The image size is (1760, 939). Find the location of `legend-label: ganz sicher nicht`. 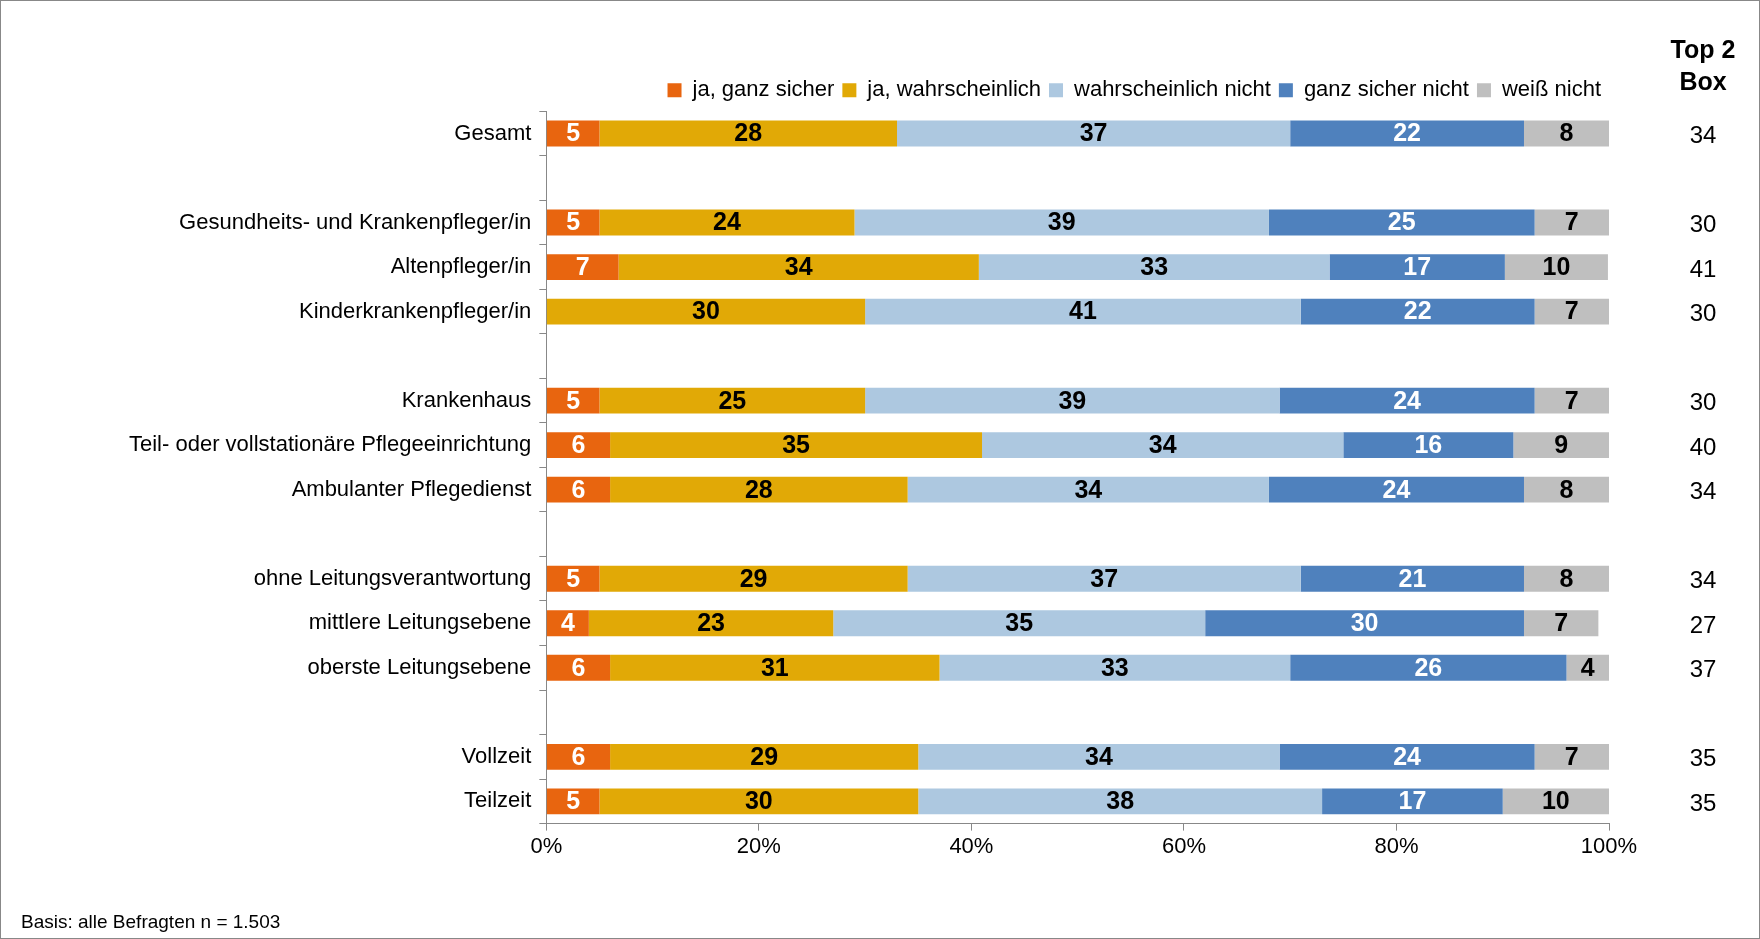

legend-label: ganz sicher nicht is located at coordinates (1386, 89).